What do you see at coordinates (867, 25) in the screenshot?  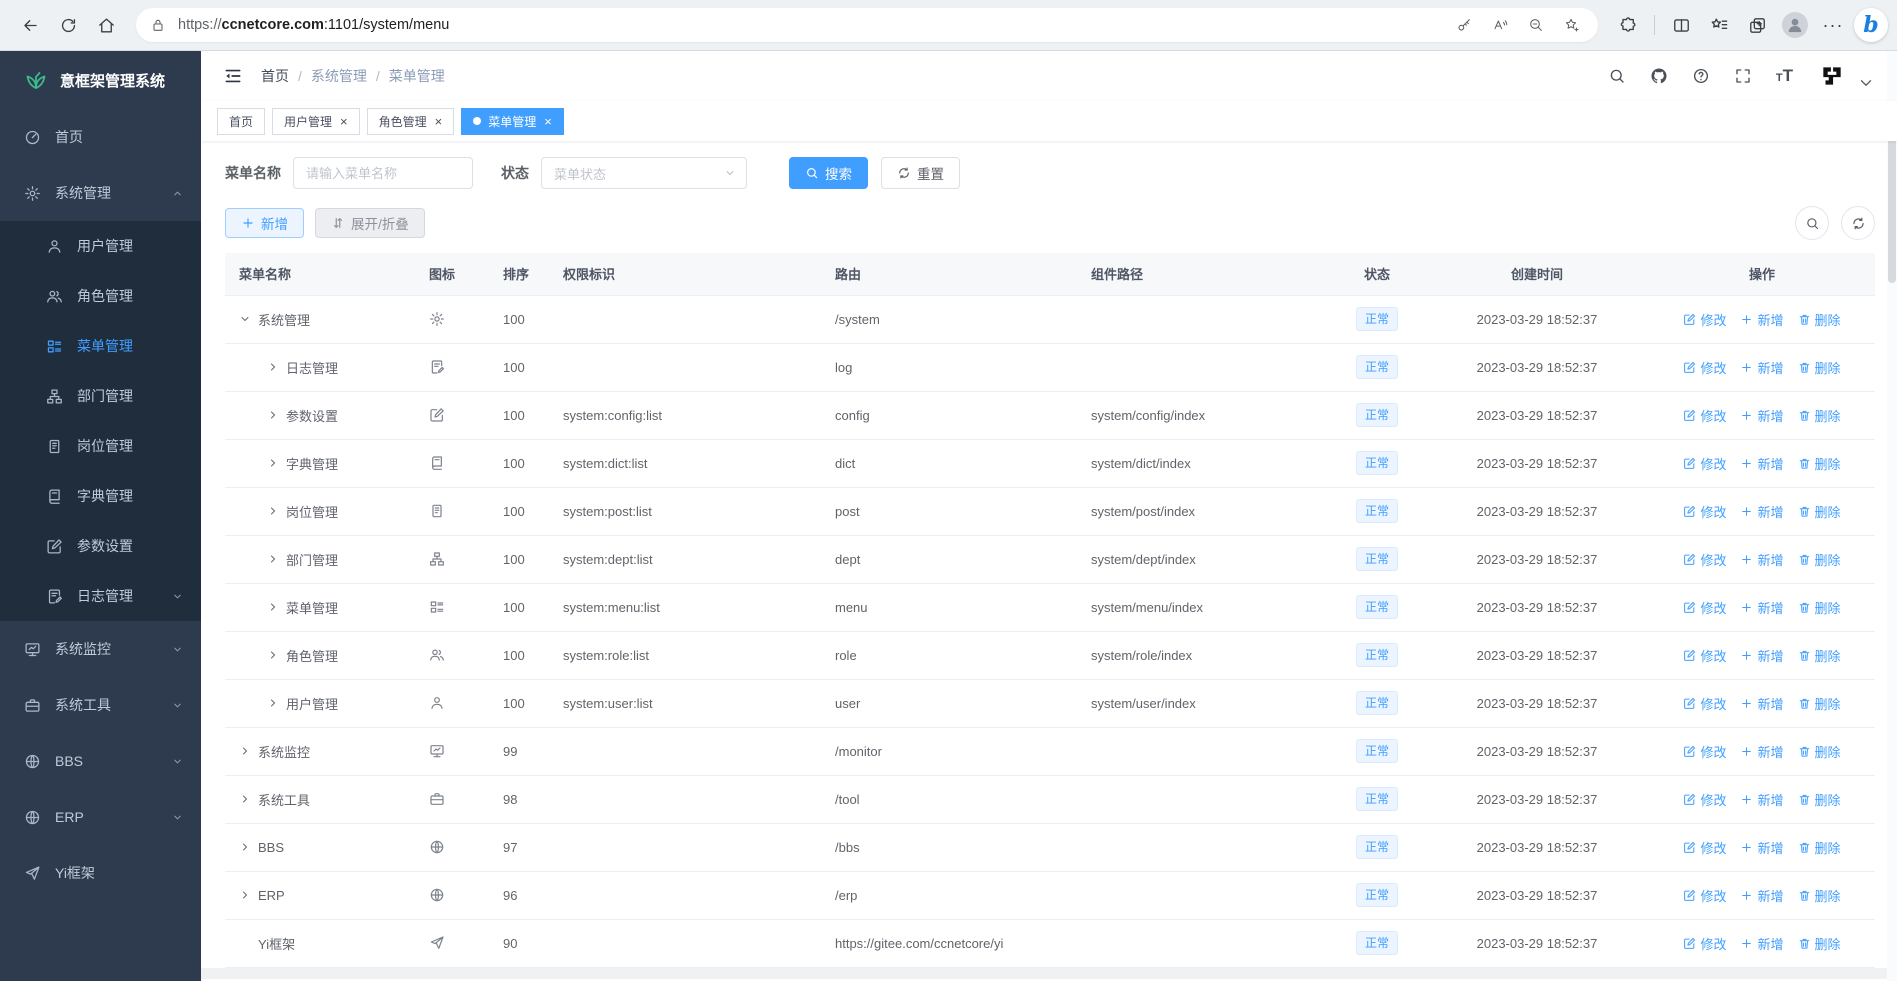 I see `address-bar: https://ccnetcore.com:1101/system/menu` at bounding box center [867, 25].